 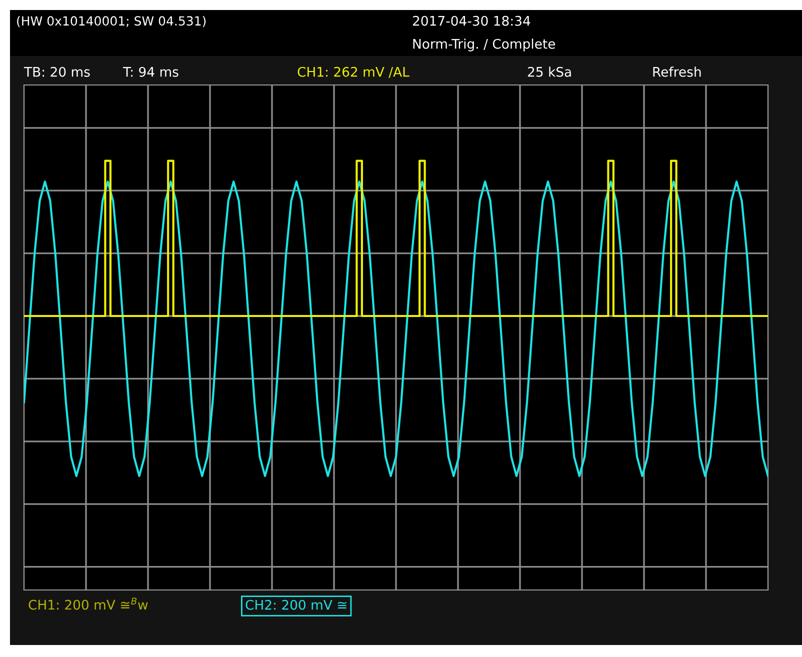 I want to click on text: Refresh, so click(x=677, y=71).